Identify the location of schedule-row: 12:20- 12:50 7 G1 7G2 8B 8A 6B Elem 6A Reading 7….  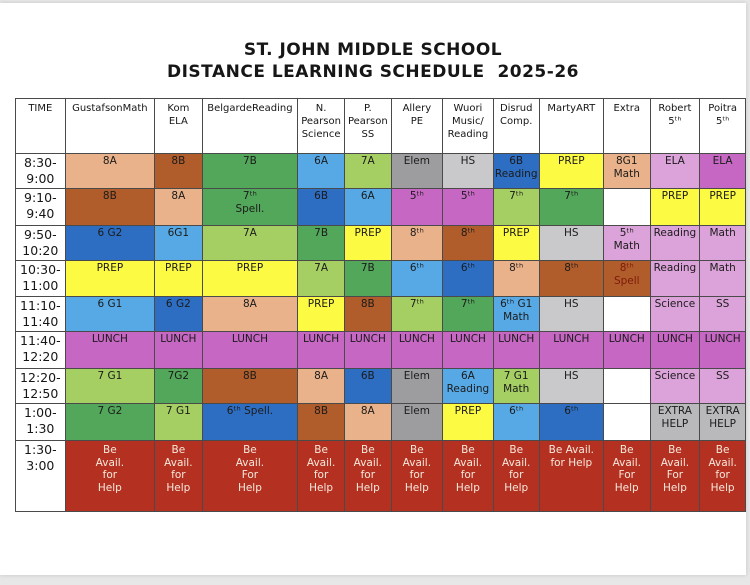
(380, 386).